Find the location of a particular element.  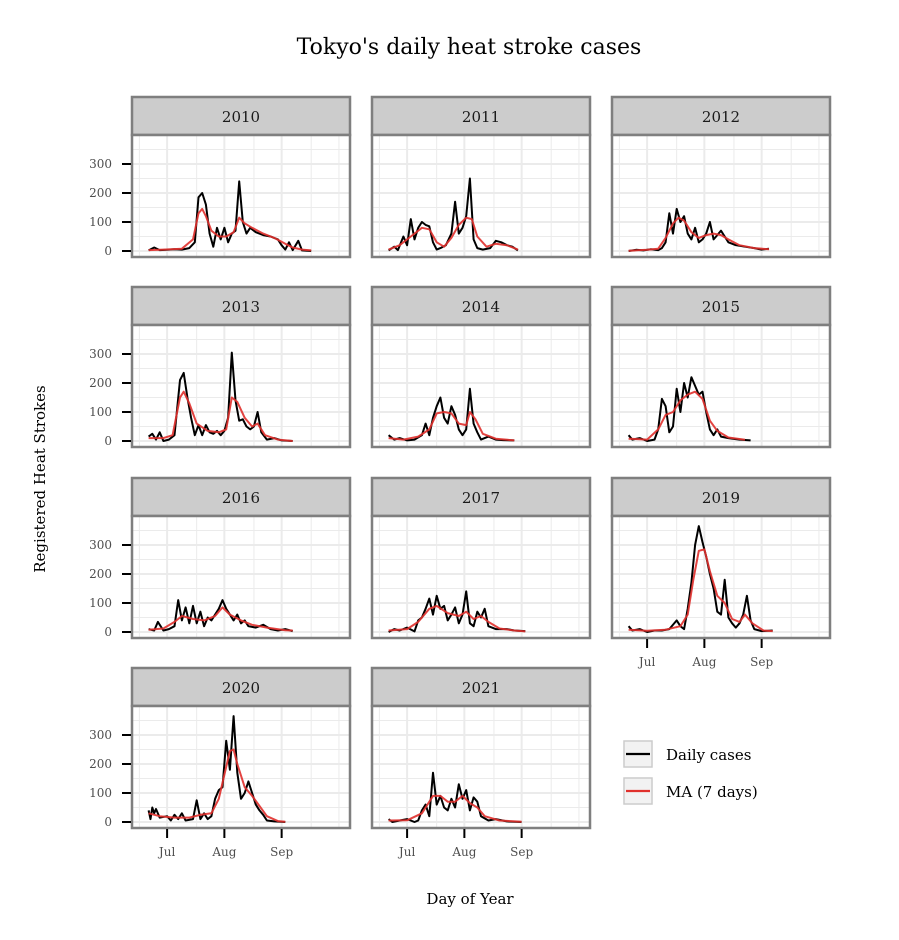

panel-strip-label: 2021 is located at coordinates (481, 688).